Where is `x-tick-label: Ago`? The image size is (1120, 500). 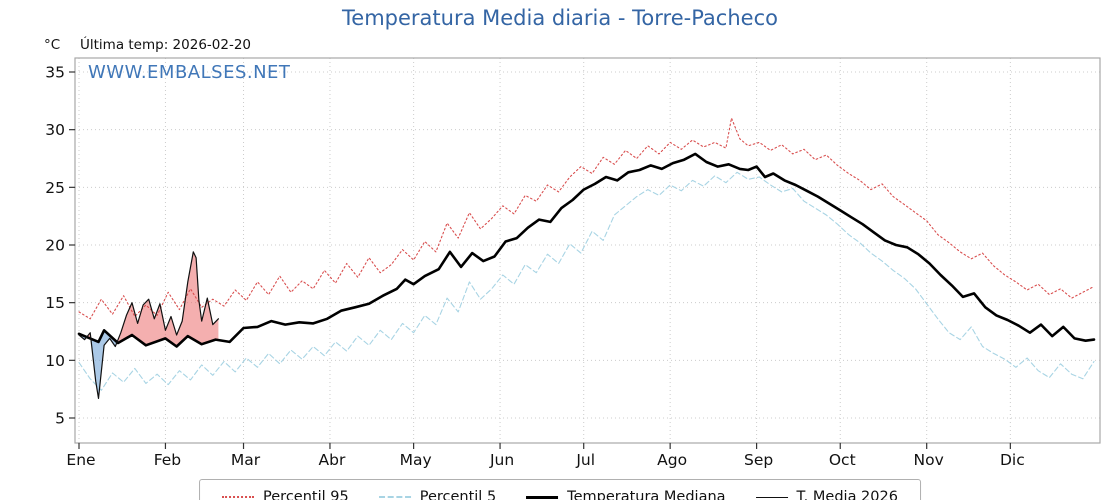 x-tick-label: Ago is located at coordinates (672, 460).